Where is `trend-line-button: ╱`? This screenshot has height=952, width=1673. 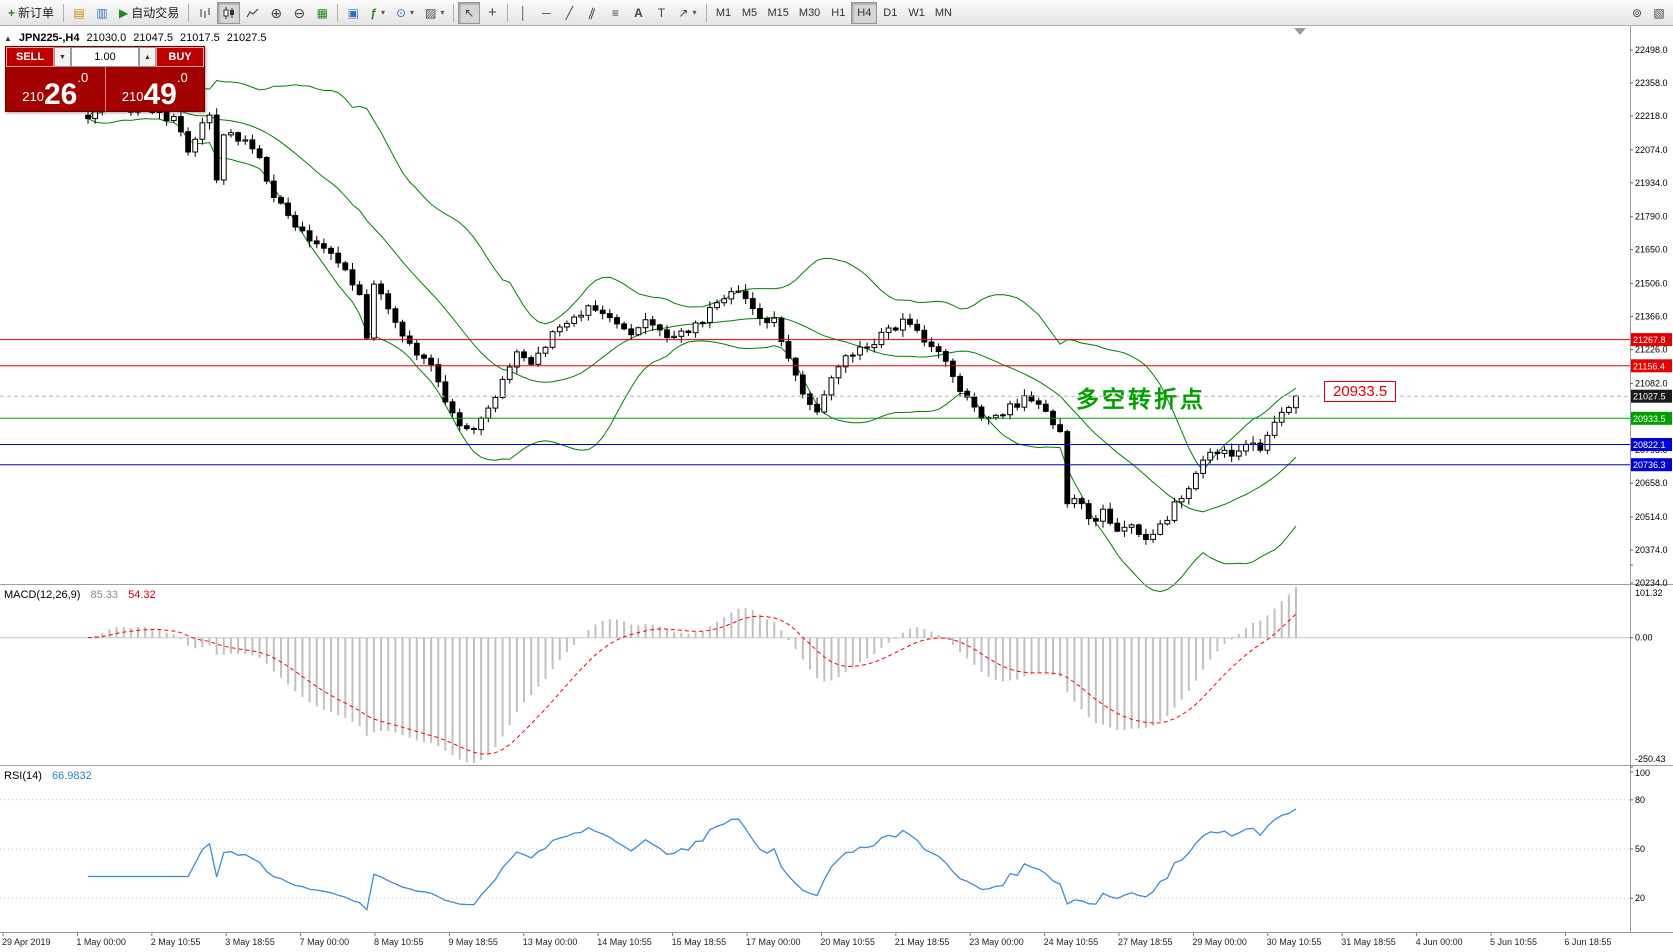 trend-line-button: ╱ is located at coordinates (569, 13).